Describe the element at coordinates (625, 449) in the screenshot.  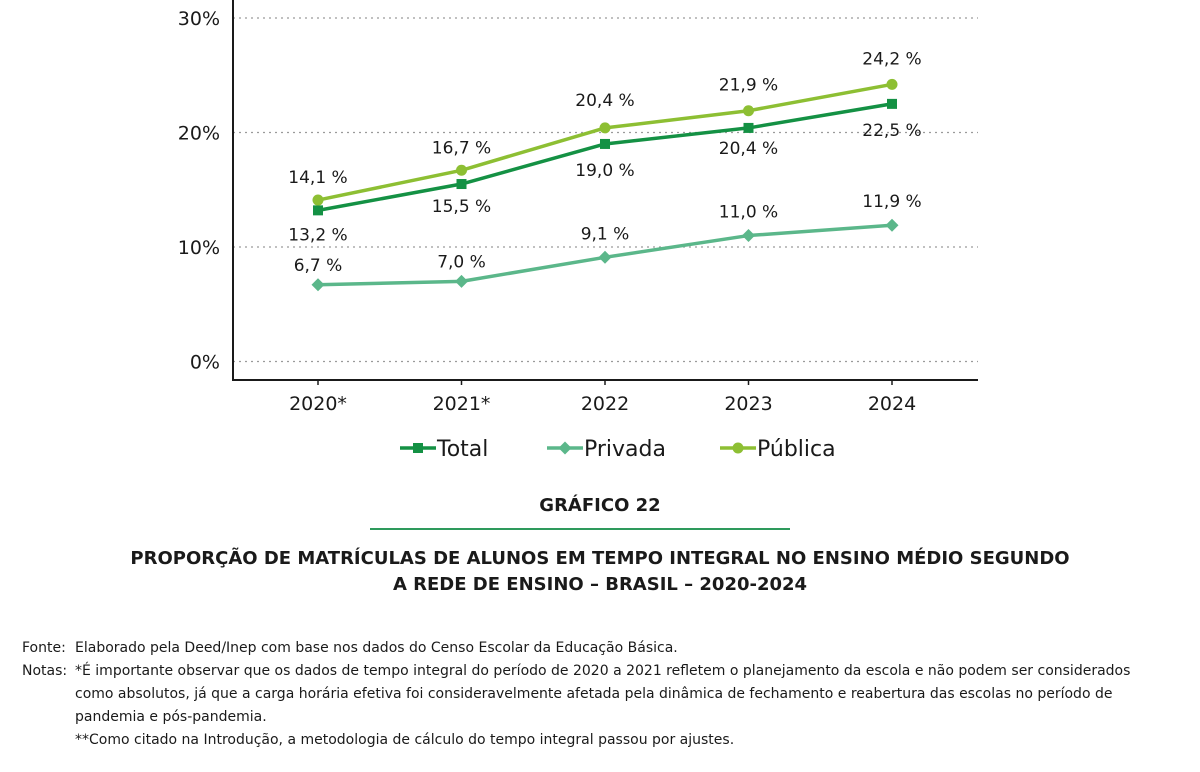
I see `legend-label: Privada` at that location.